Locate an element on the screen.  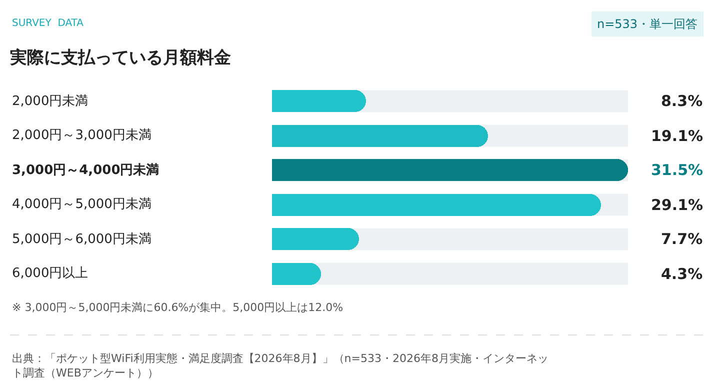
y-tick-label: 4,000円～5,000円未満 is located at coordinates (82, 204).